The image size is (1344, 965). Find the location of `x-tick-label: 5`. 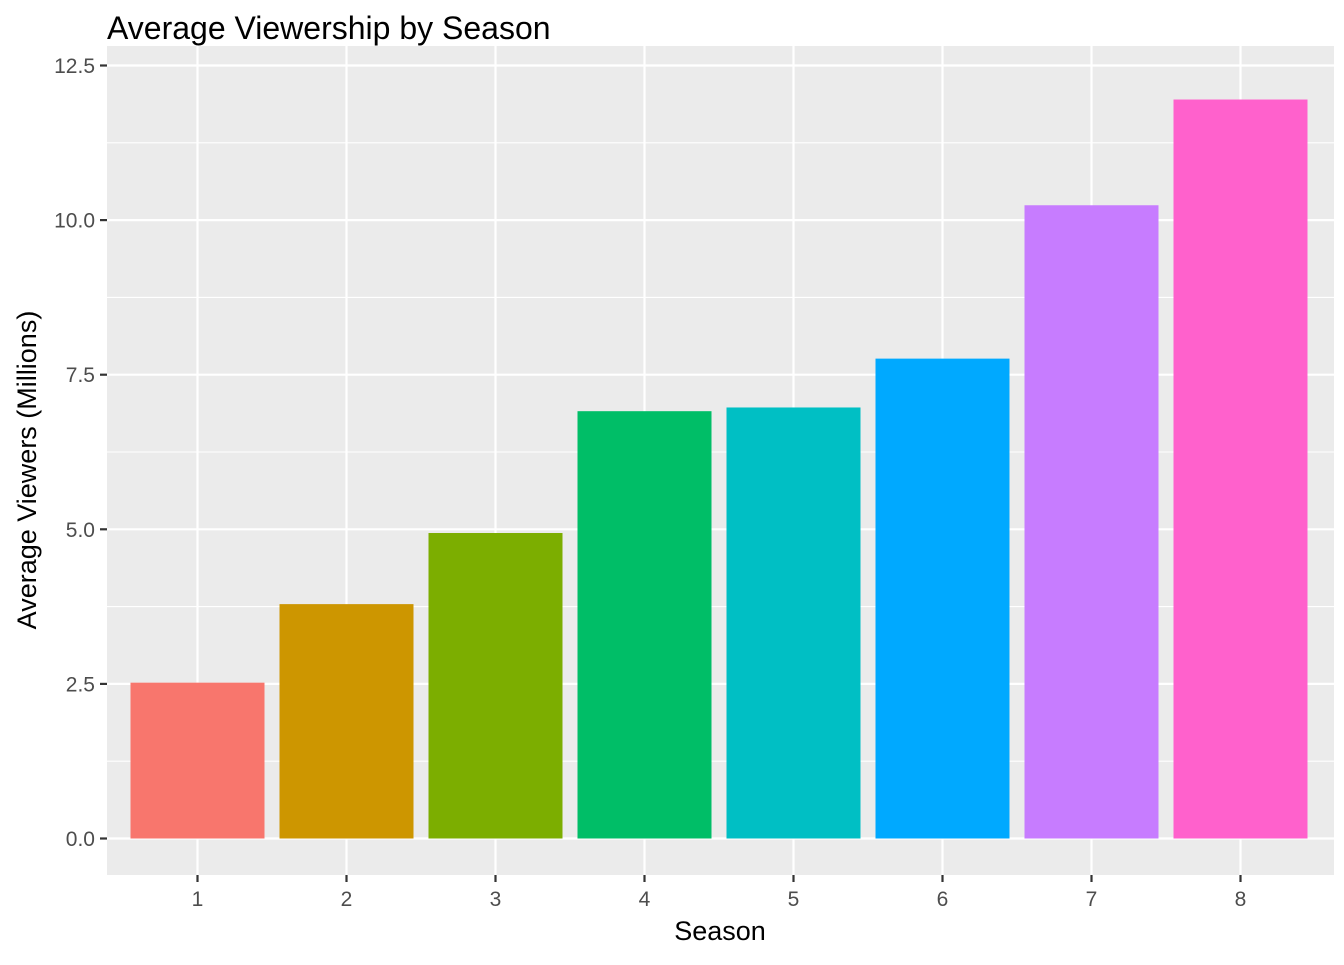

x-tick-label: 5 is located at coordinates (794, 899).